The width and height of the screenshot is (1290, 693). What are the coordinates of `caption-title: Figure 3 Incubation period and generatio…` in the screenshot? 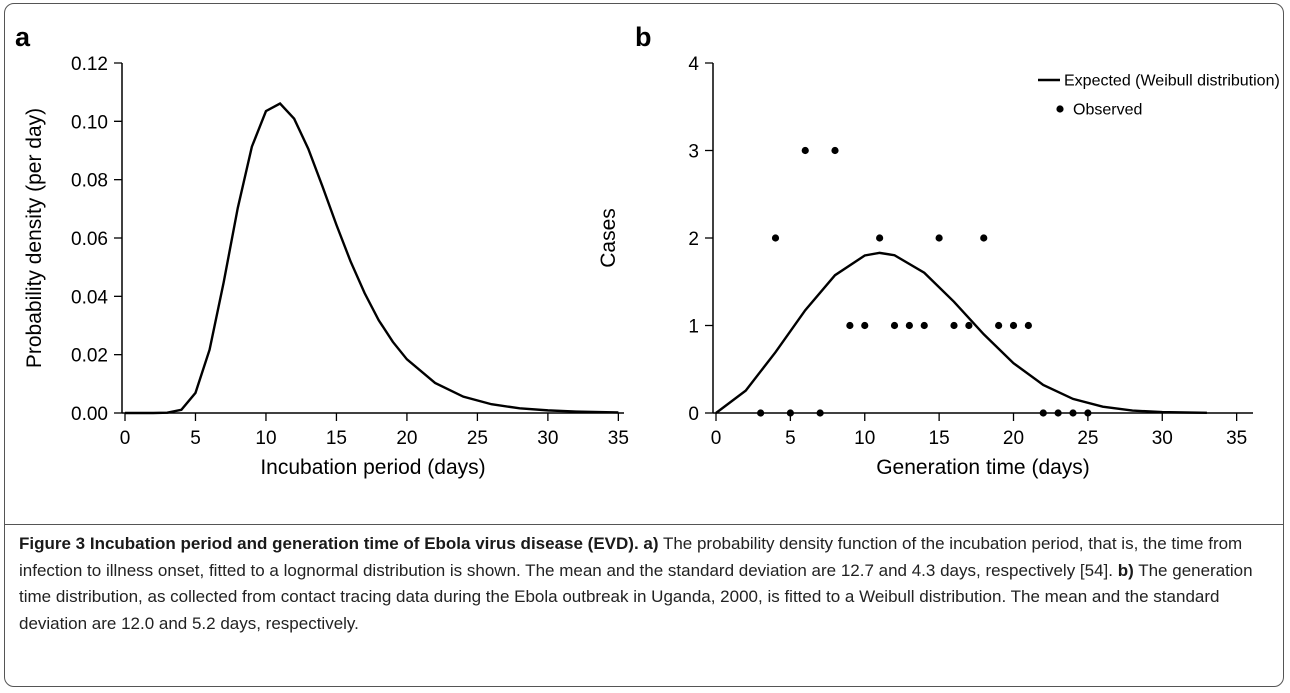 It's located at (329, 543).